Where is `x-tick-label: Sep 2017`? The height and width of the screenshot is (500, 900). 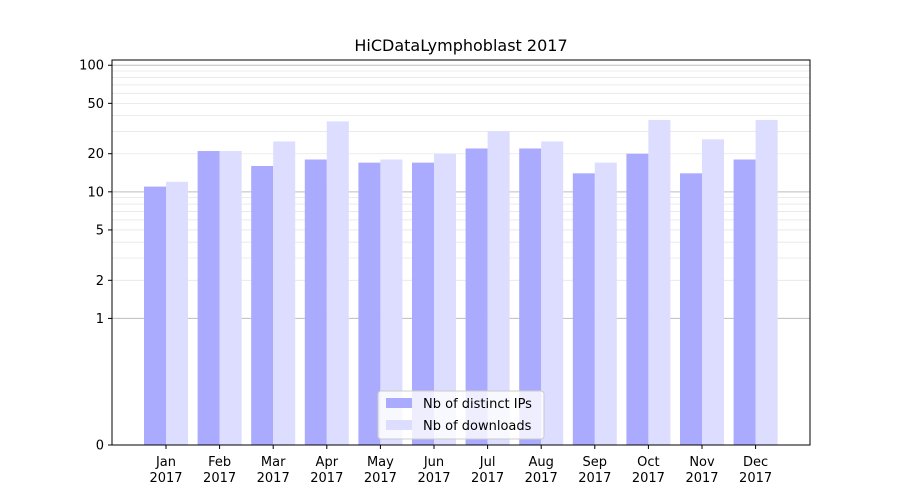 x-tick-label: Sep 2017 is located at coordinates (594, 470).